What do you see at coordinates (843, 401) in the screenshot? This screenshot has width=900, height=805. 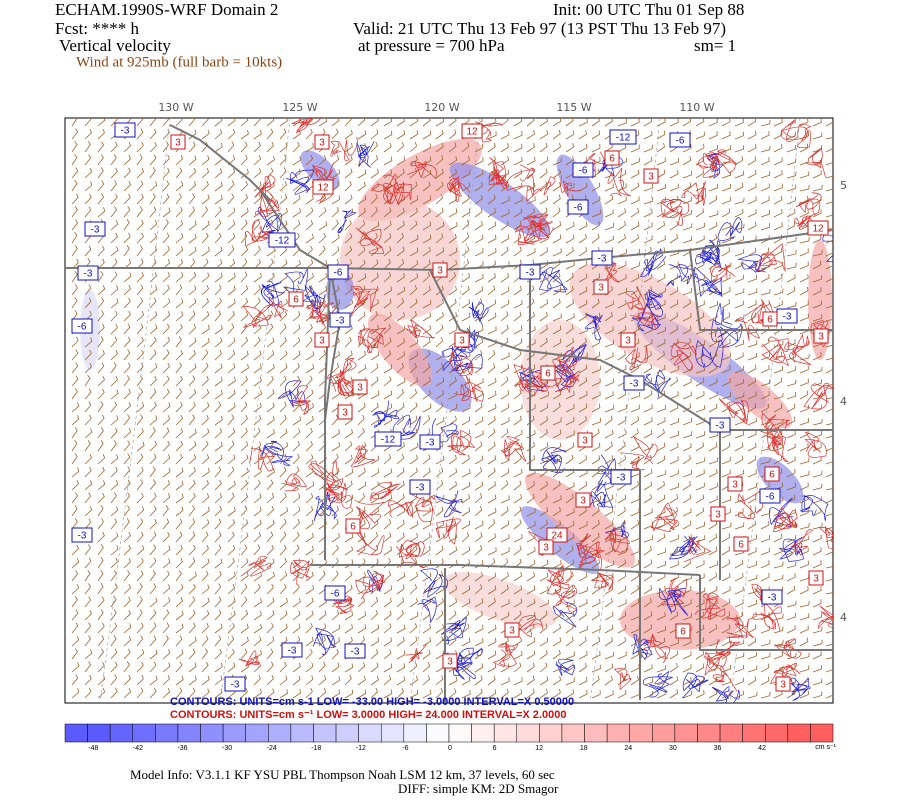 I see `latitude-label: 4` at bounding box center [843, 401].